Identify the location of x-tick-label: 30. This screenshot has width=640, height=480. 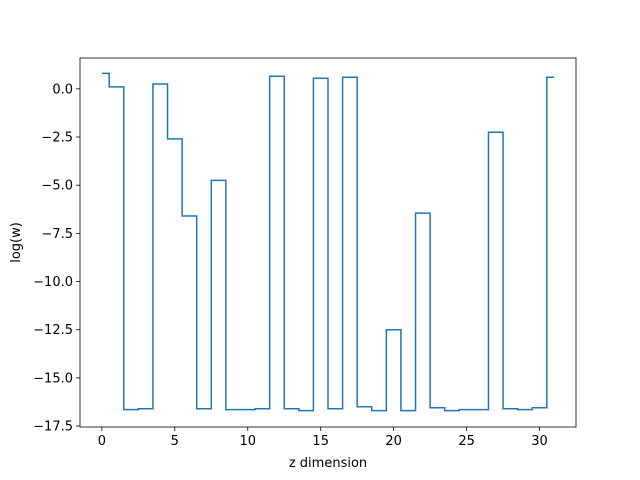
(539, 441).